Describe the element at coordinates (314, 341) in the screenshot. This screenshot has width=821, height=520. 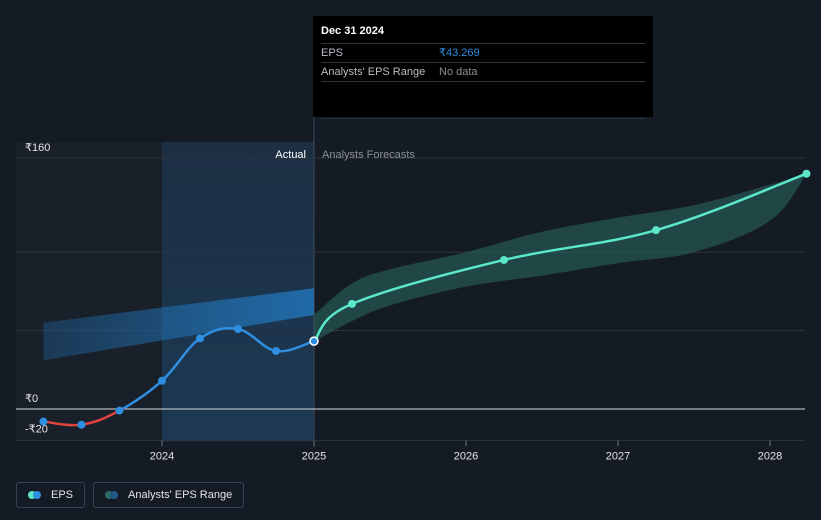
I see `eps-point-selected` at that location.